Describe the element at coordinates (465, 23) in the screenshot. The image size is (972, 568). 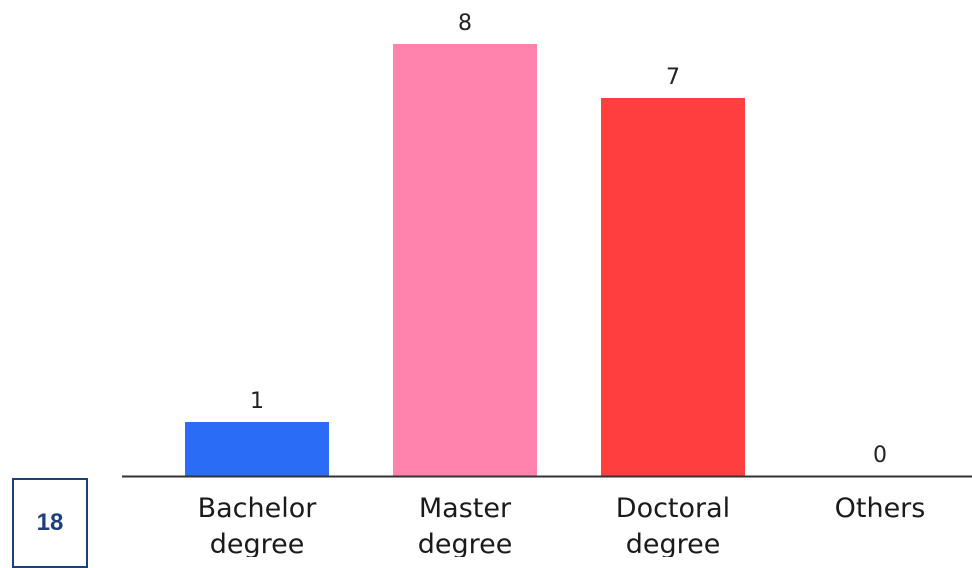
I see `value-label-1: 8` at that location.